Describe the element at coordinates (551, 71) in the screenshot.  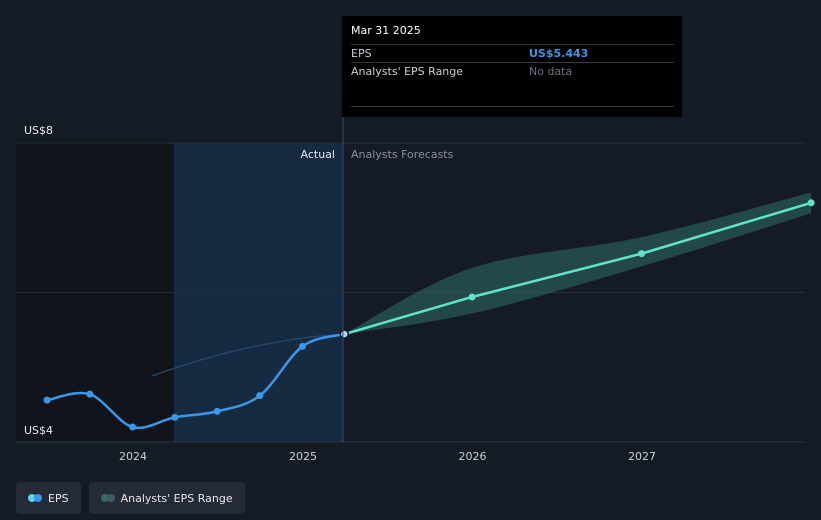
I see `tooltip-range-value: No data` at that location.